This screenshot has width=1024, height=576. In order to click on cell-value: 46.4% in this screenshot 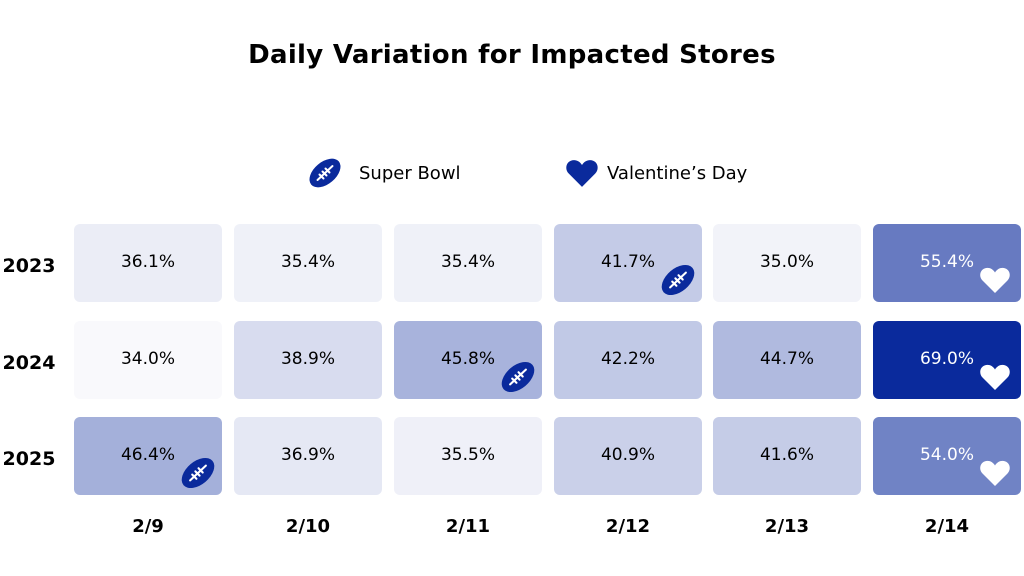, I will do `click(147, 455)`.